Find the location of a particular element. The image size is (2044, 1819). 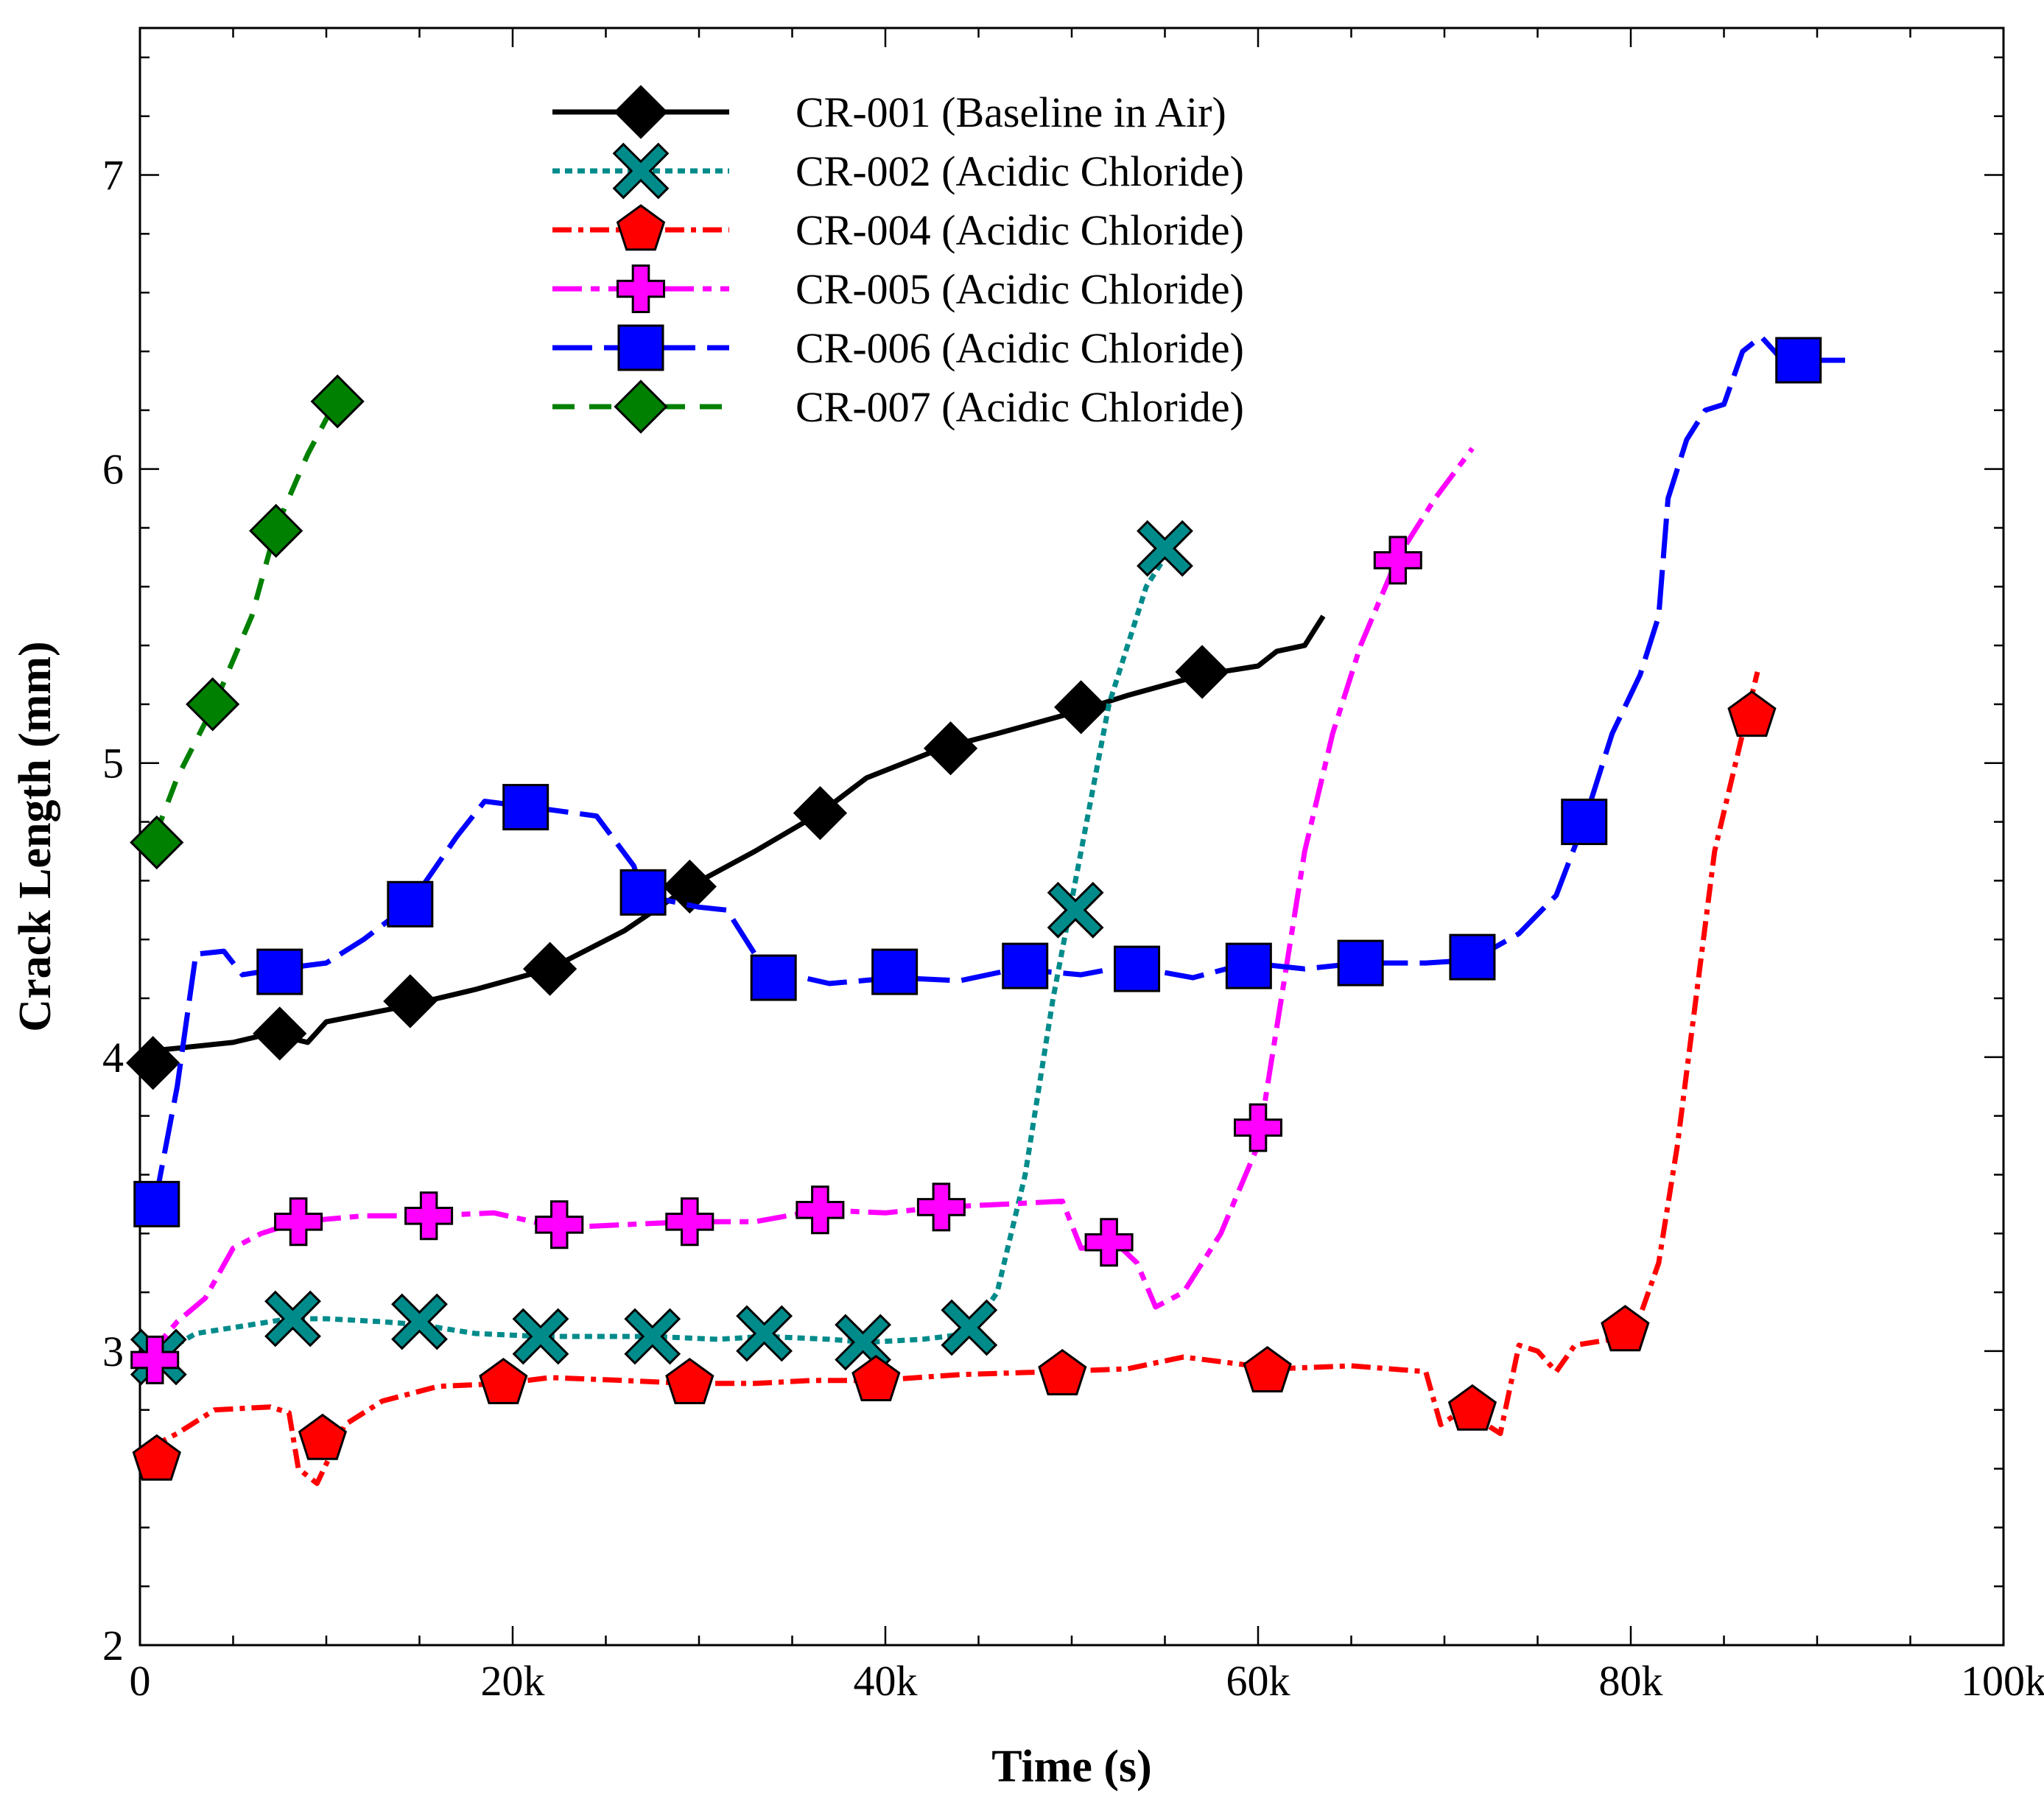

y-tick-label: 5 is located at coordinates (113, 764).